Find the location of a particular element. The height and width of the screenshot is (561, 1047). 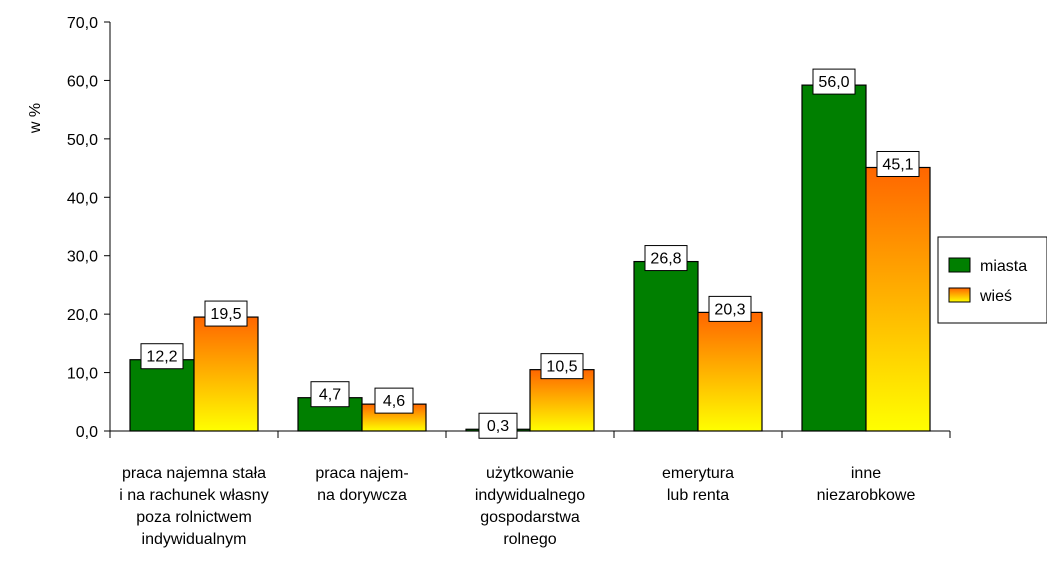

legend: miasta wieś is located at coordinates (992, 280).